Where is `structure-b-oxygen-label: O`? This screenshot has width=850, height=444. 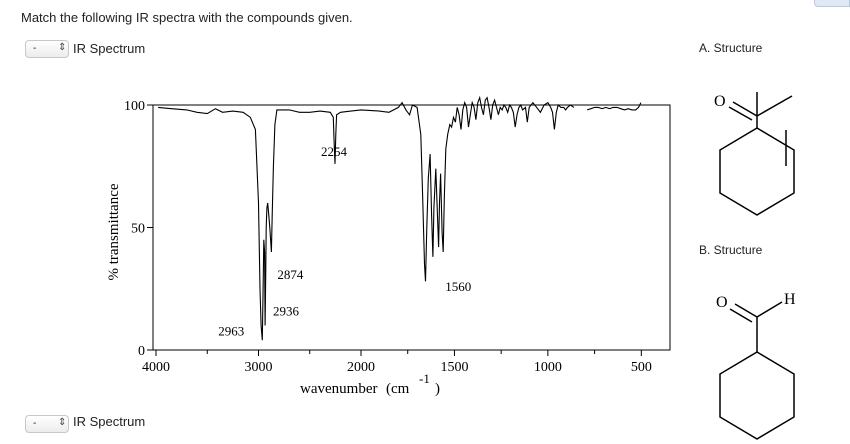 structure-b-oxygen-label: O is located at coordinates (722, 302).